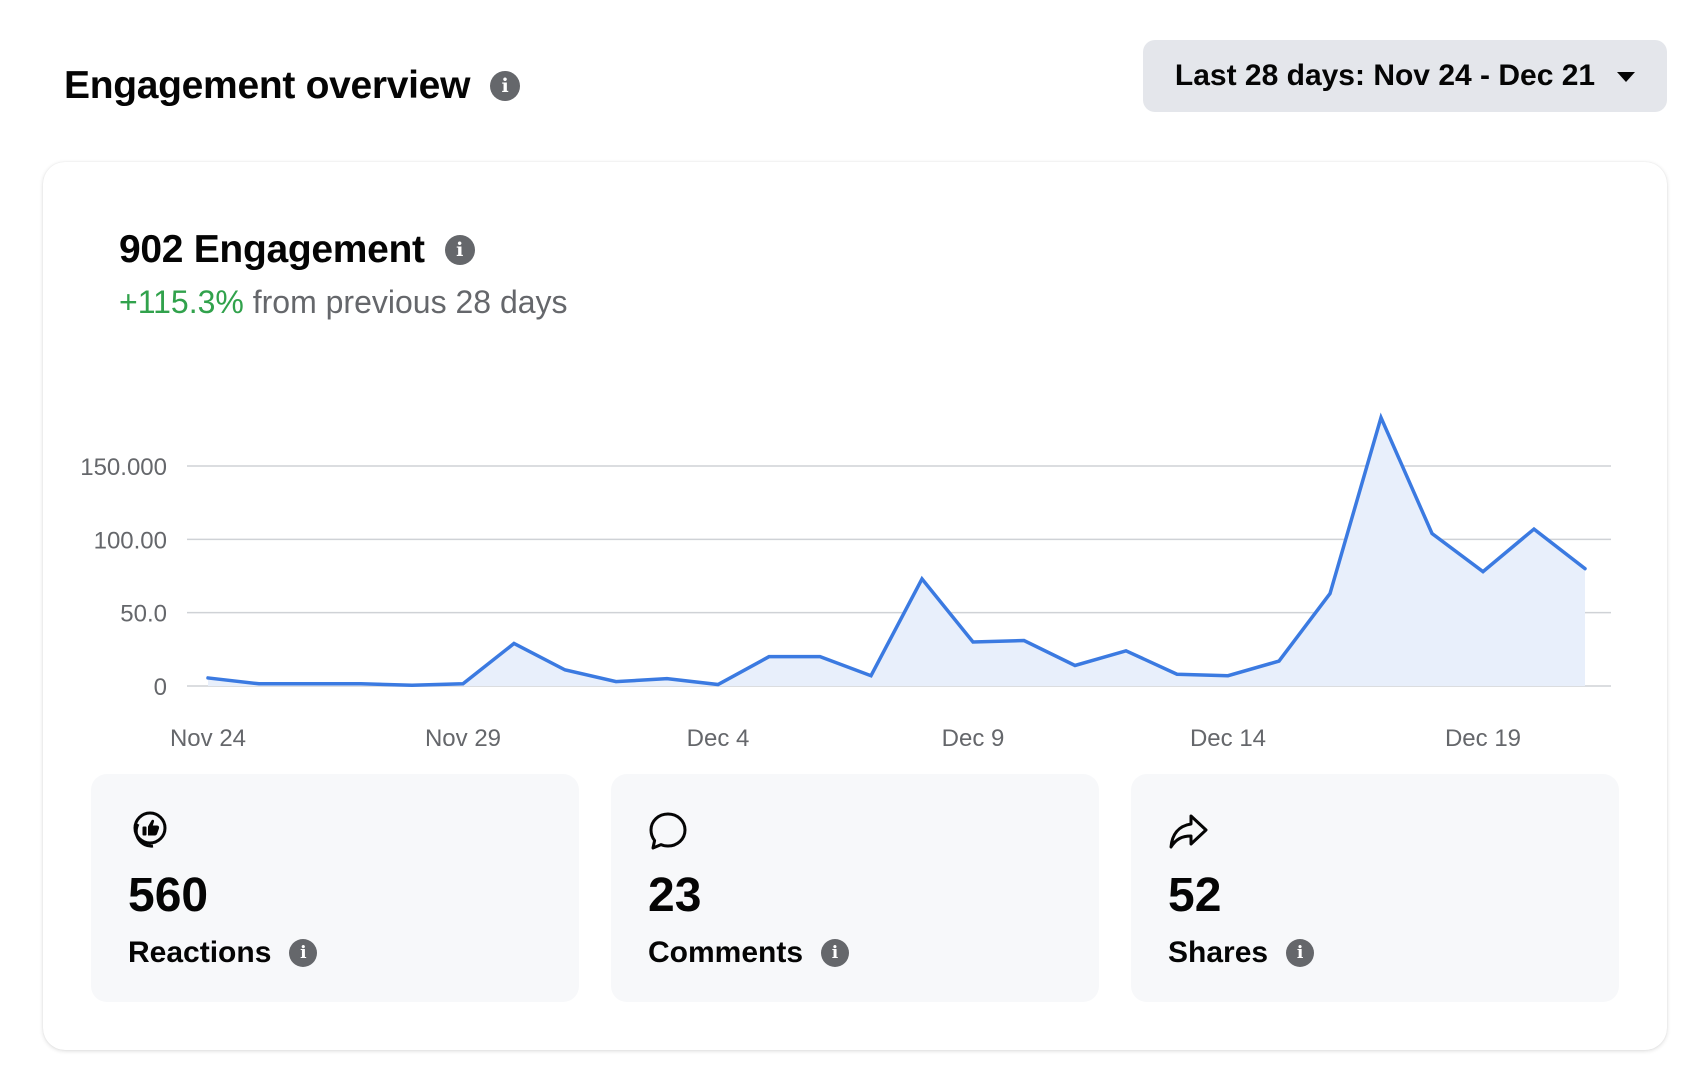 The image size is (1706, 1076). What do you see at coordinates (272, 249) in the screenshot?
I see `engagement-total: 902 Engagement` at bounding box center [272, 249].